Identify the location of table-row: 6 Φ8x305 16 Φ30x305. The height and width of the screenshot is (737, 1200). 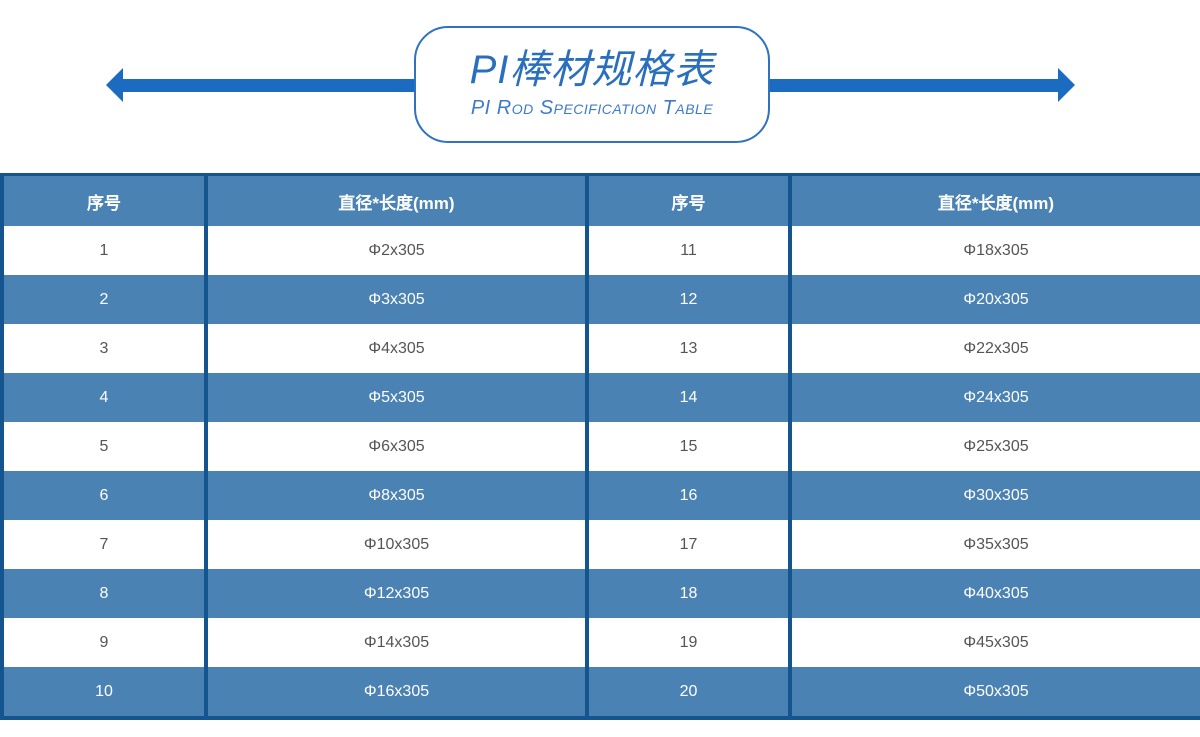
(601, 495).